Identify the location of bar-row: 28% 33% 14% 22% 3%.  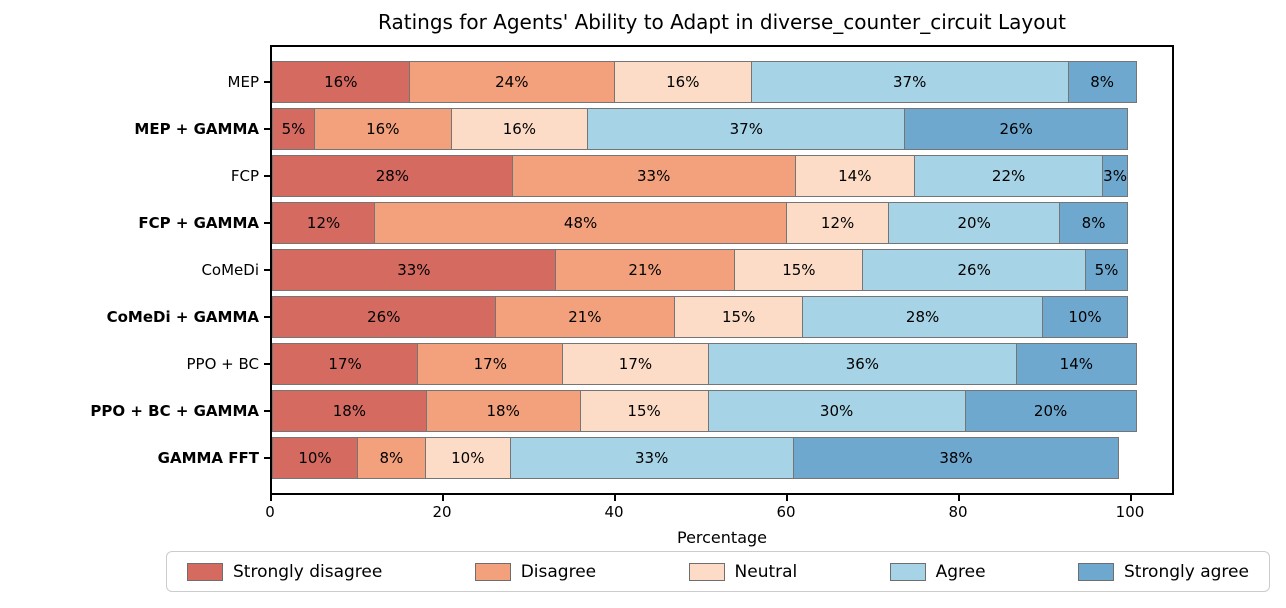
(722, 175).